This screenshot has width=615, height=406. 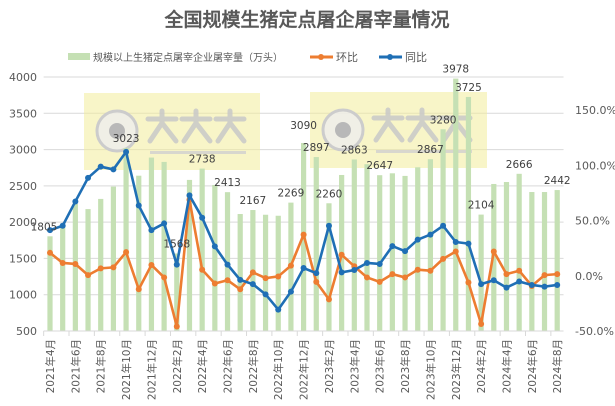 I want to click on x-tick-label: 2022年8月, so click(x=253, y=366).